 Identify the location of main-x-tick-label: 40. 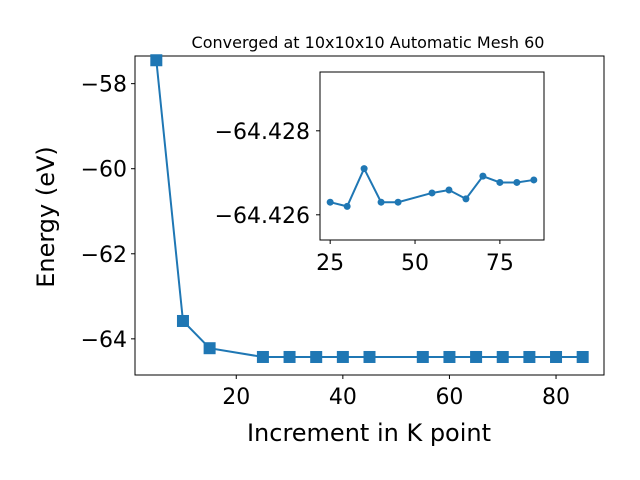
(343, 397).